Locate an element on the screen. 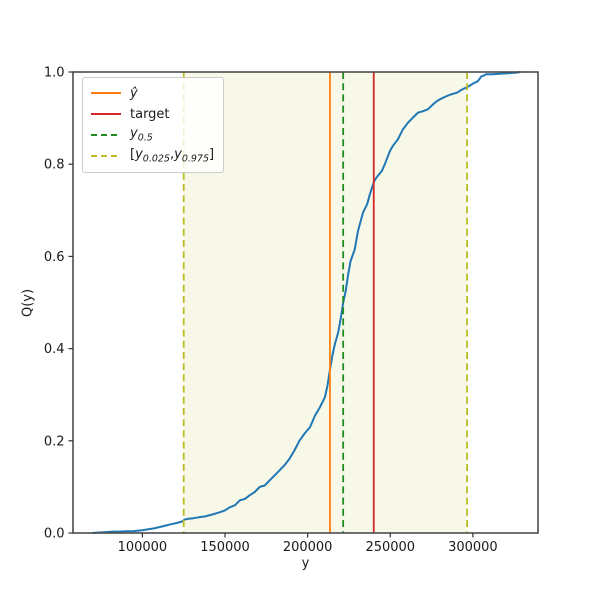  legend-item: target is located at coordinates (152, 114).